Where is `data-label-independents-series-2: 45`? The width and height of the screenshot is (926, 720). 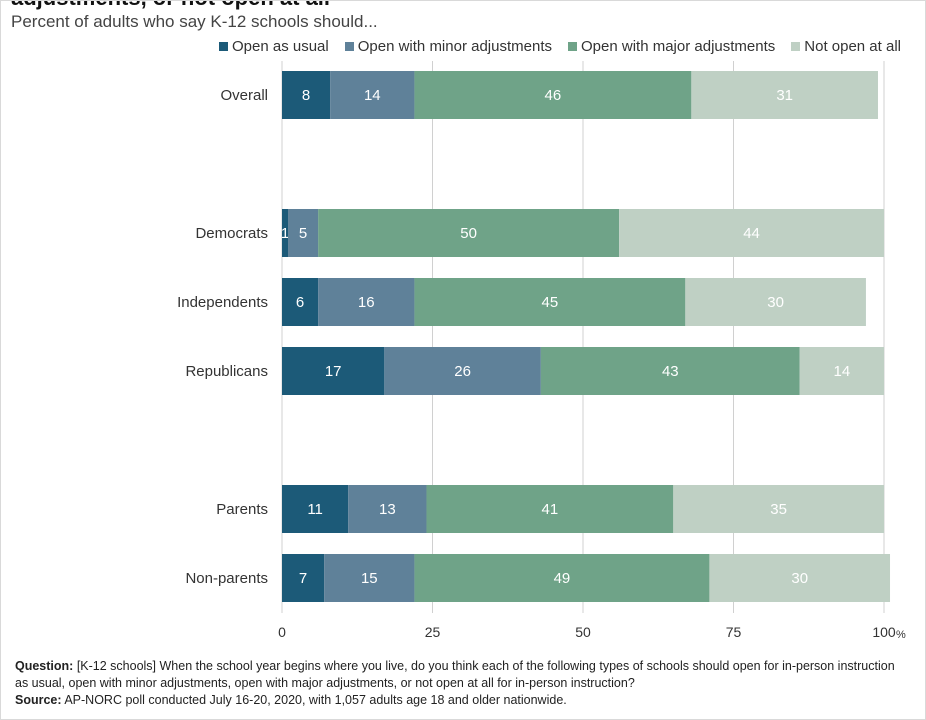 data-label-independents-series-2: 45 is located at coordinates (550, 302).